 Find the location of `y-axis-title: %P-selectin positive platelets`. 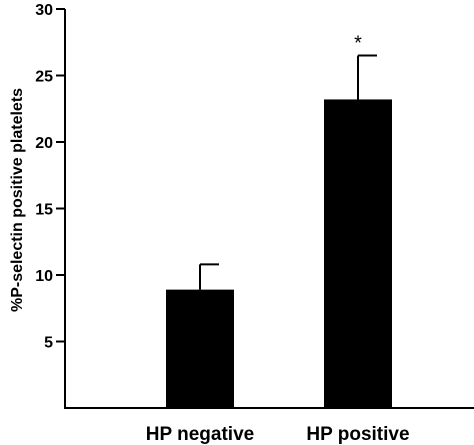

y-axis-title: %P-selectin positive platelets is located at coordinates (17, 200).